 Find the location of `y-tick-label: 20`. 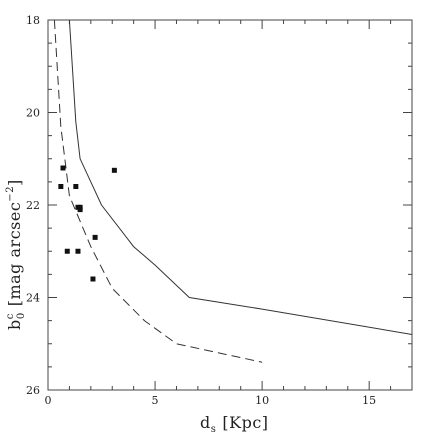

y-tick-label: 20 is located at coordinates (33, 113).